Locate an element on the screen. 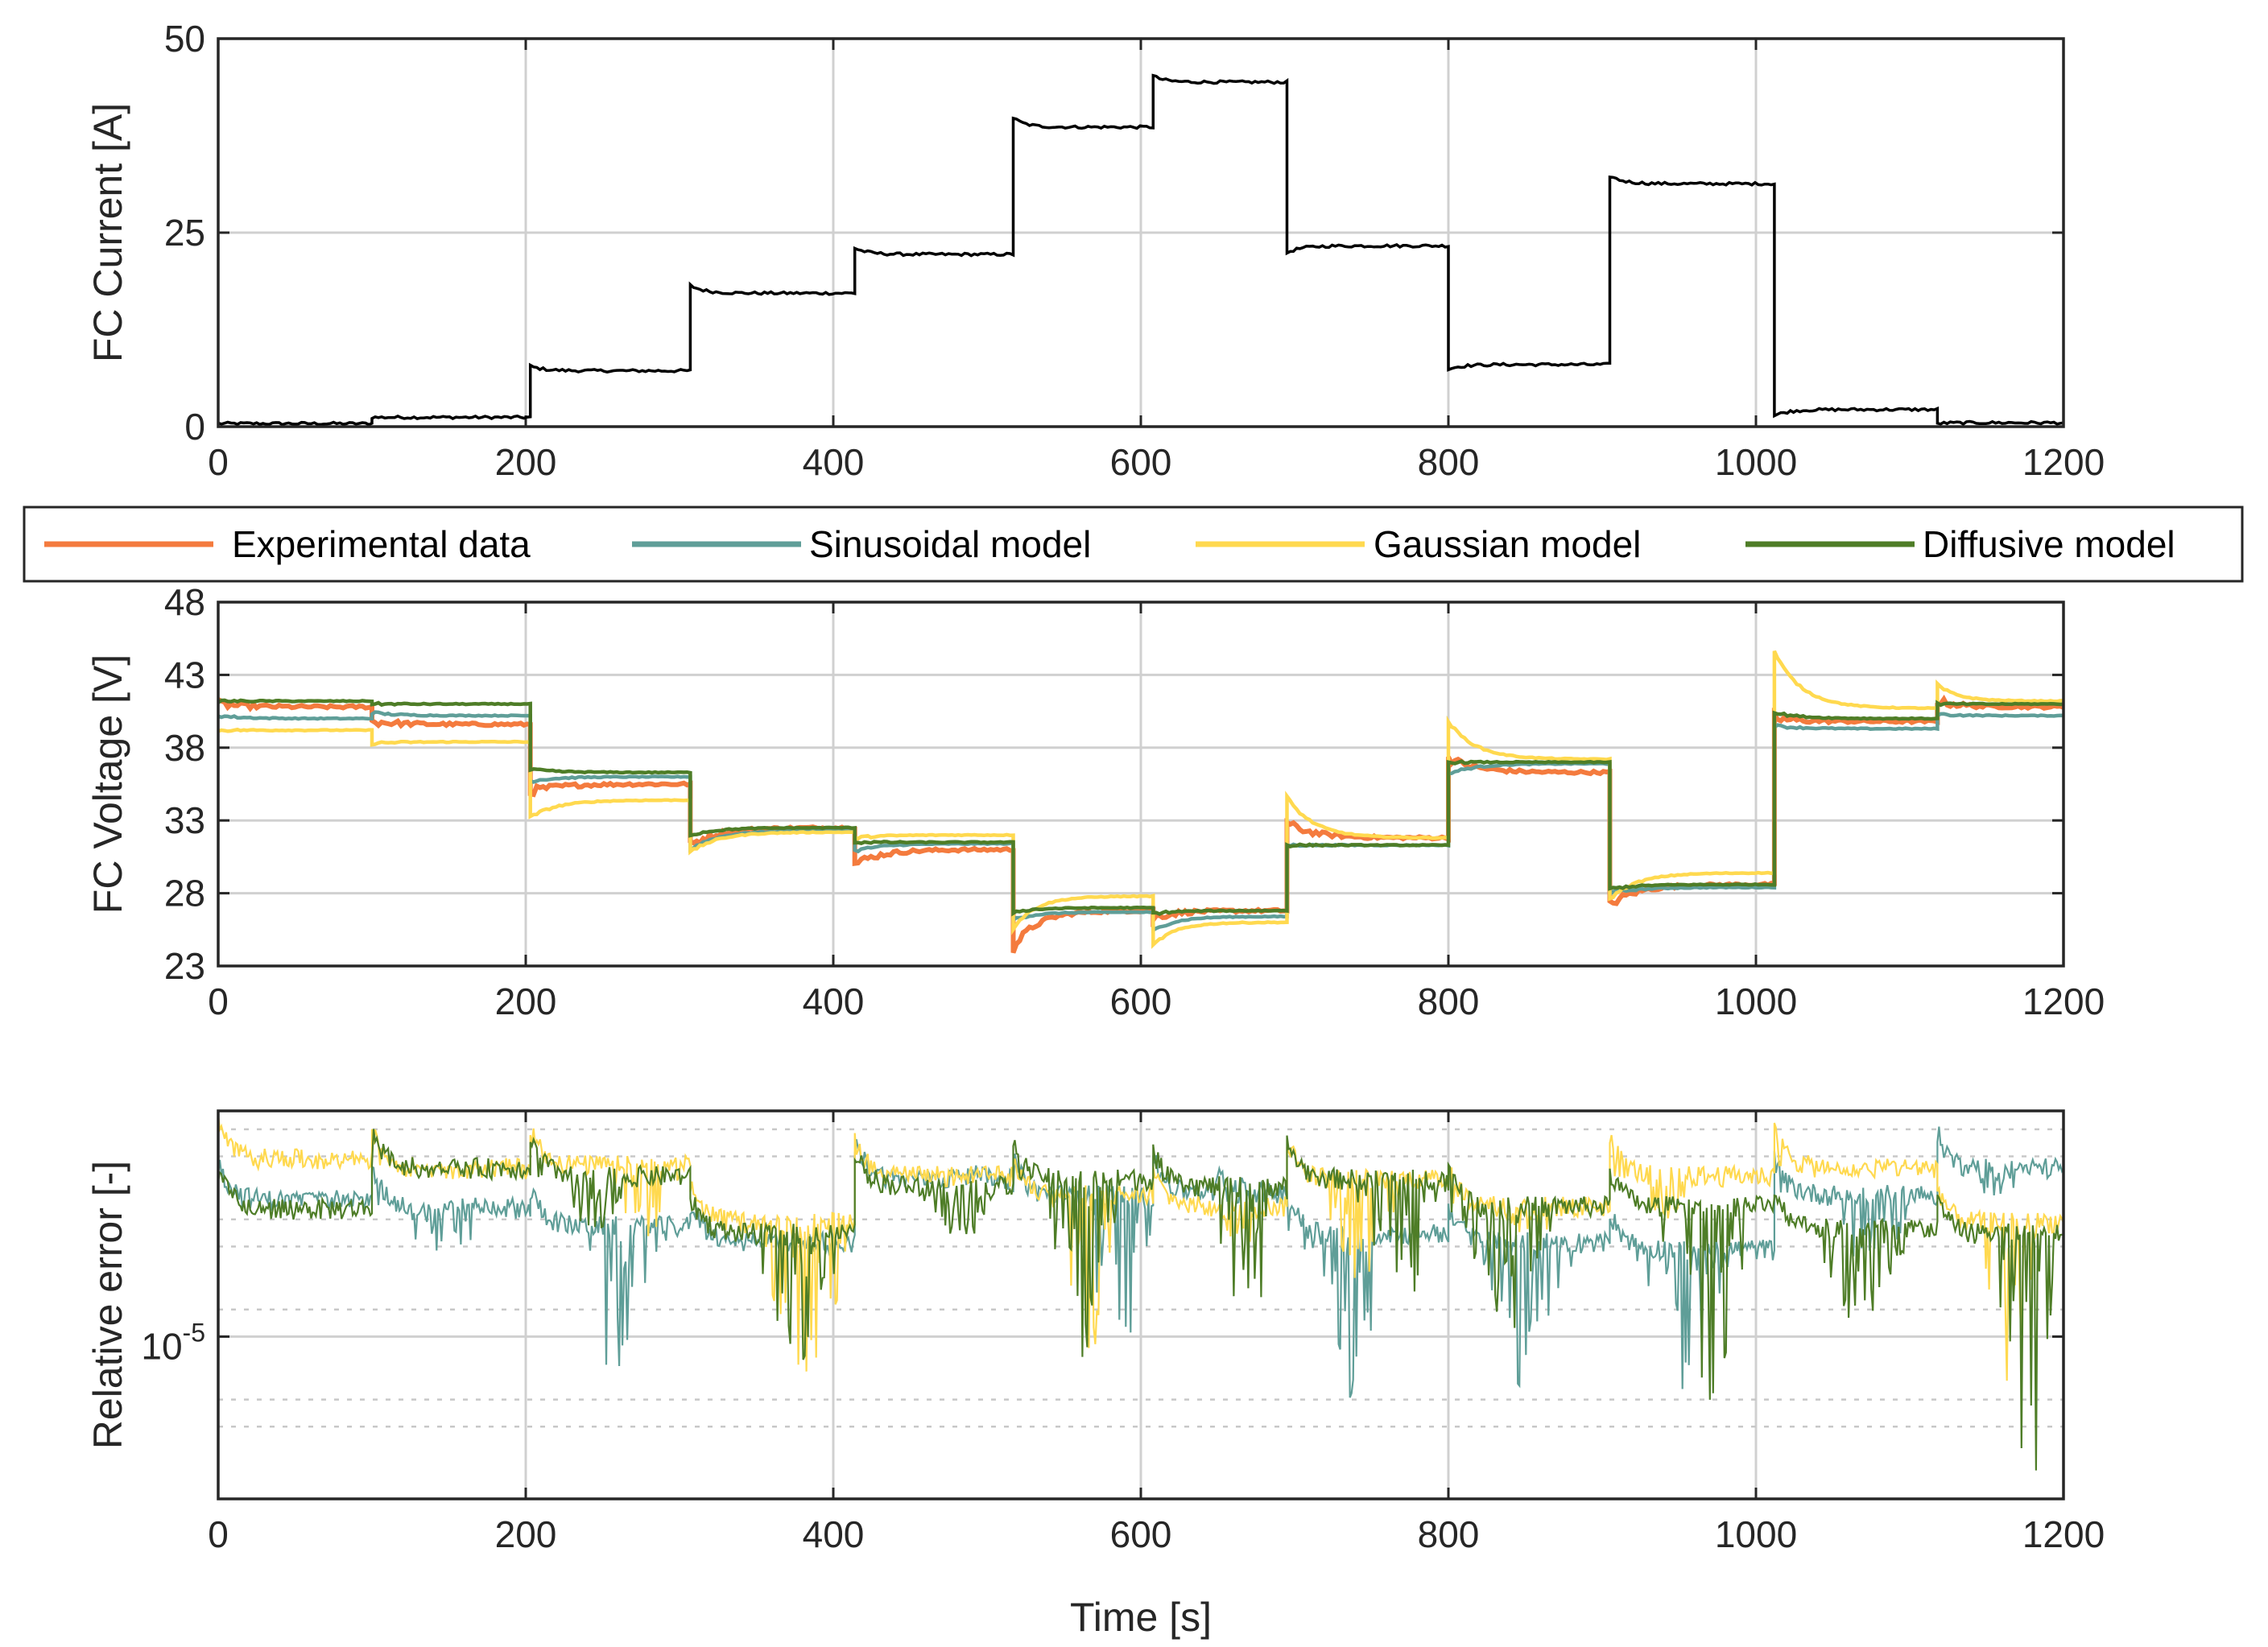  y-axis-label: Relative error [-] is located at coordinates (107, 1305).